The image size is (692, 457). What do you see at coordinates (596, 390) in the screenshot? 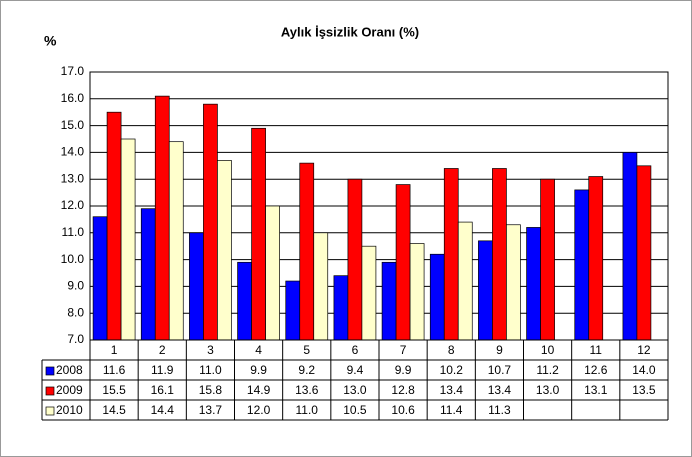
I see `table-cell: 13.1` at bounding box center [596, 390].